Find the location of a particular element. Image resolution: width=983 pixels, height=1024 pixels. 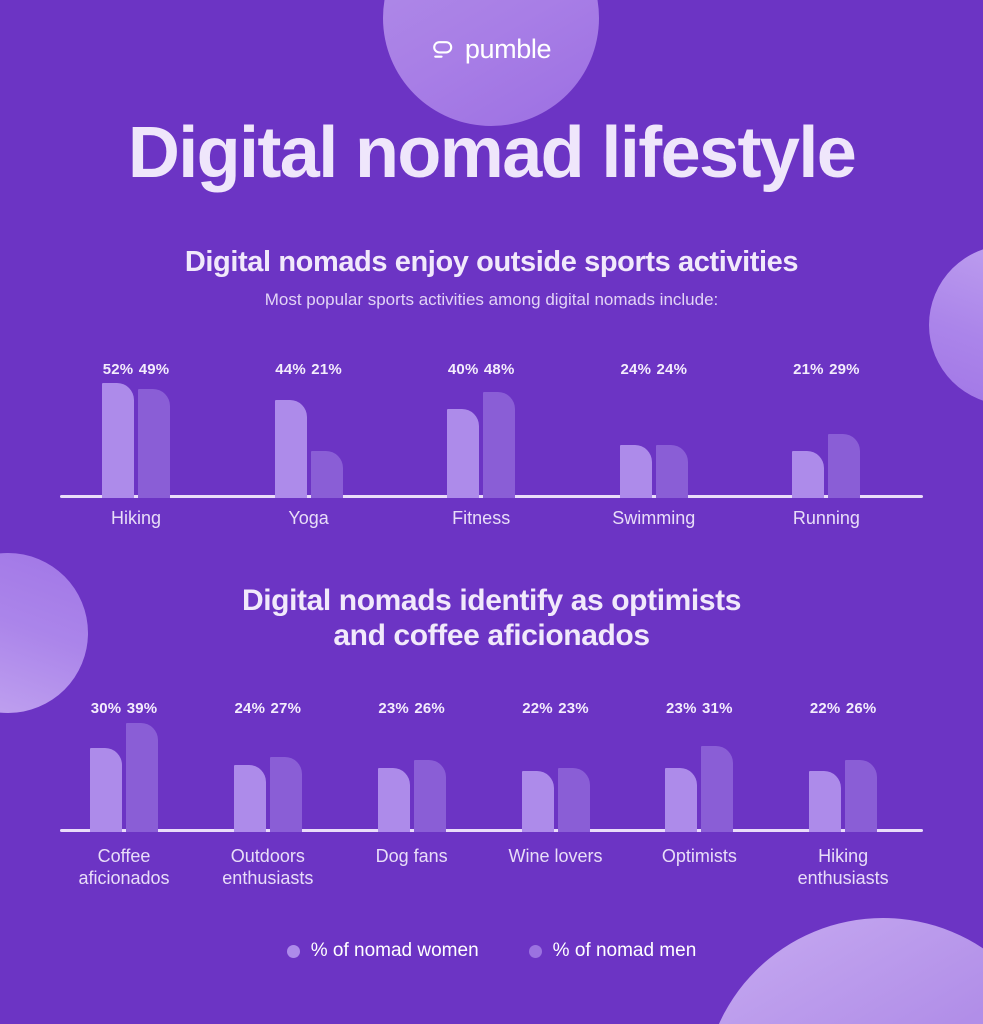

brand-logo: pumble is located at coordinates (491, 49).